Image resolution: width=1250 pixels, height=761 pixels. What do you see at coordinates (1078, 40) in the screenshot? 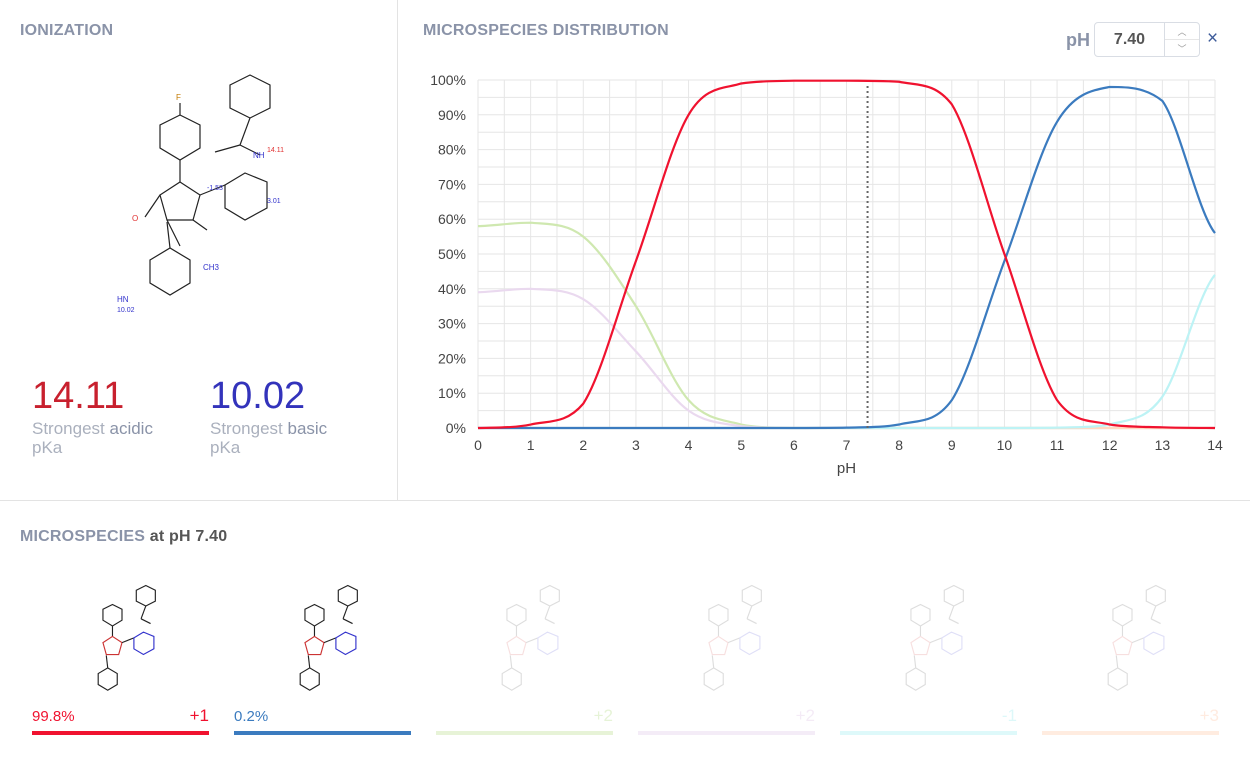
I see `ph-label: pH` at bounding box center [1078, 40].